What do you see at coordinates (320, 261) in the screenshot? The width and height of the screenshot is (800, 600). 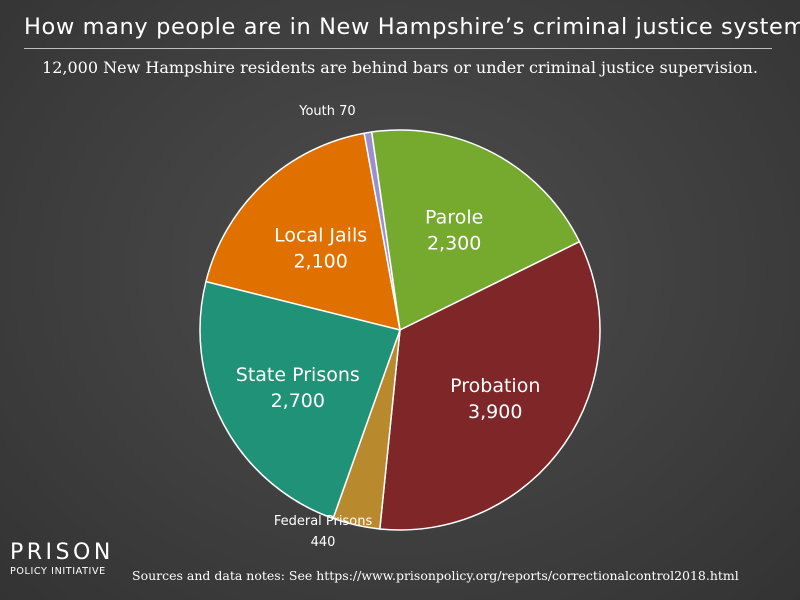 I see `slice-value-local-jails: 2,100` at bounding box center [320, 261].